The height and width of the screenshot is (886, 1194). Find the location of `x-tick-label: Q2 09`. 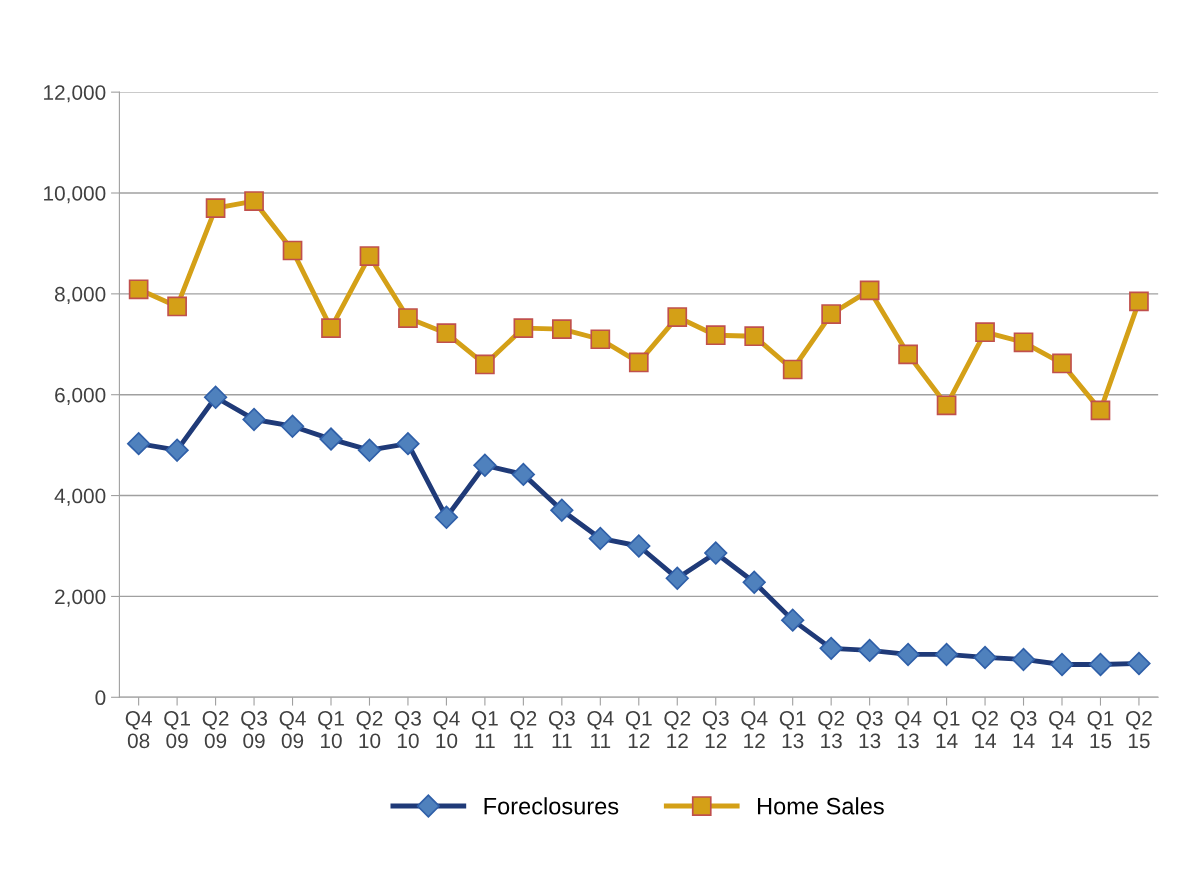

x-tick-label: Q2 09 is located at coordinates (215, 730).